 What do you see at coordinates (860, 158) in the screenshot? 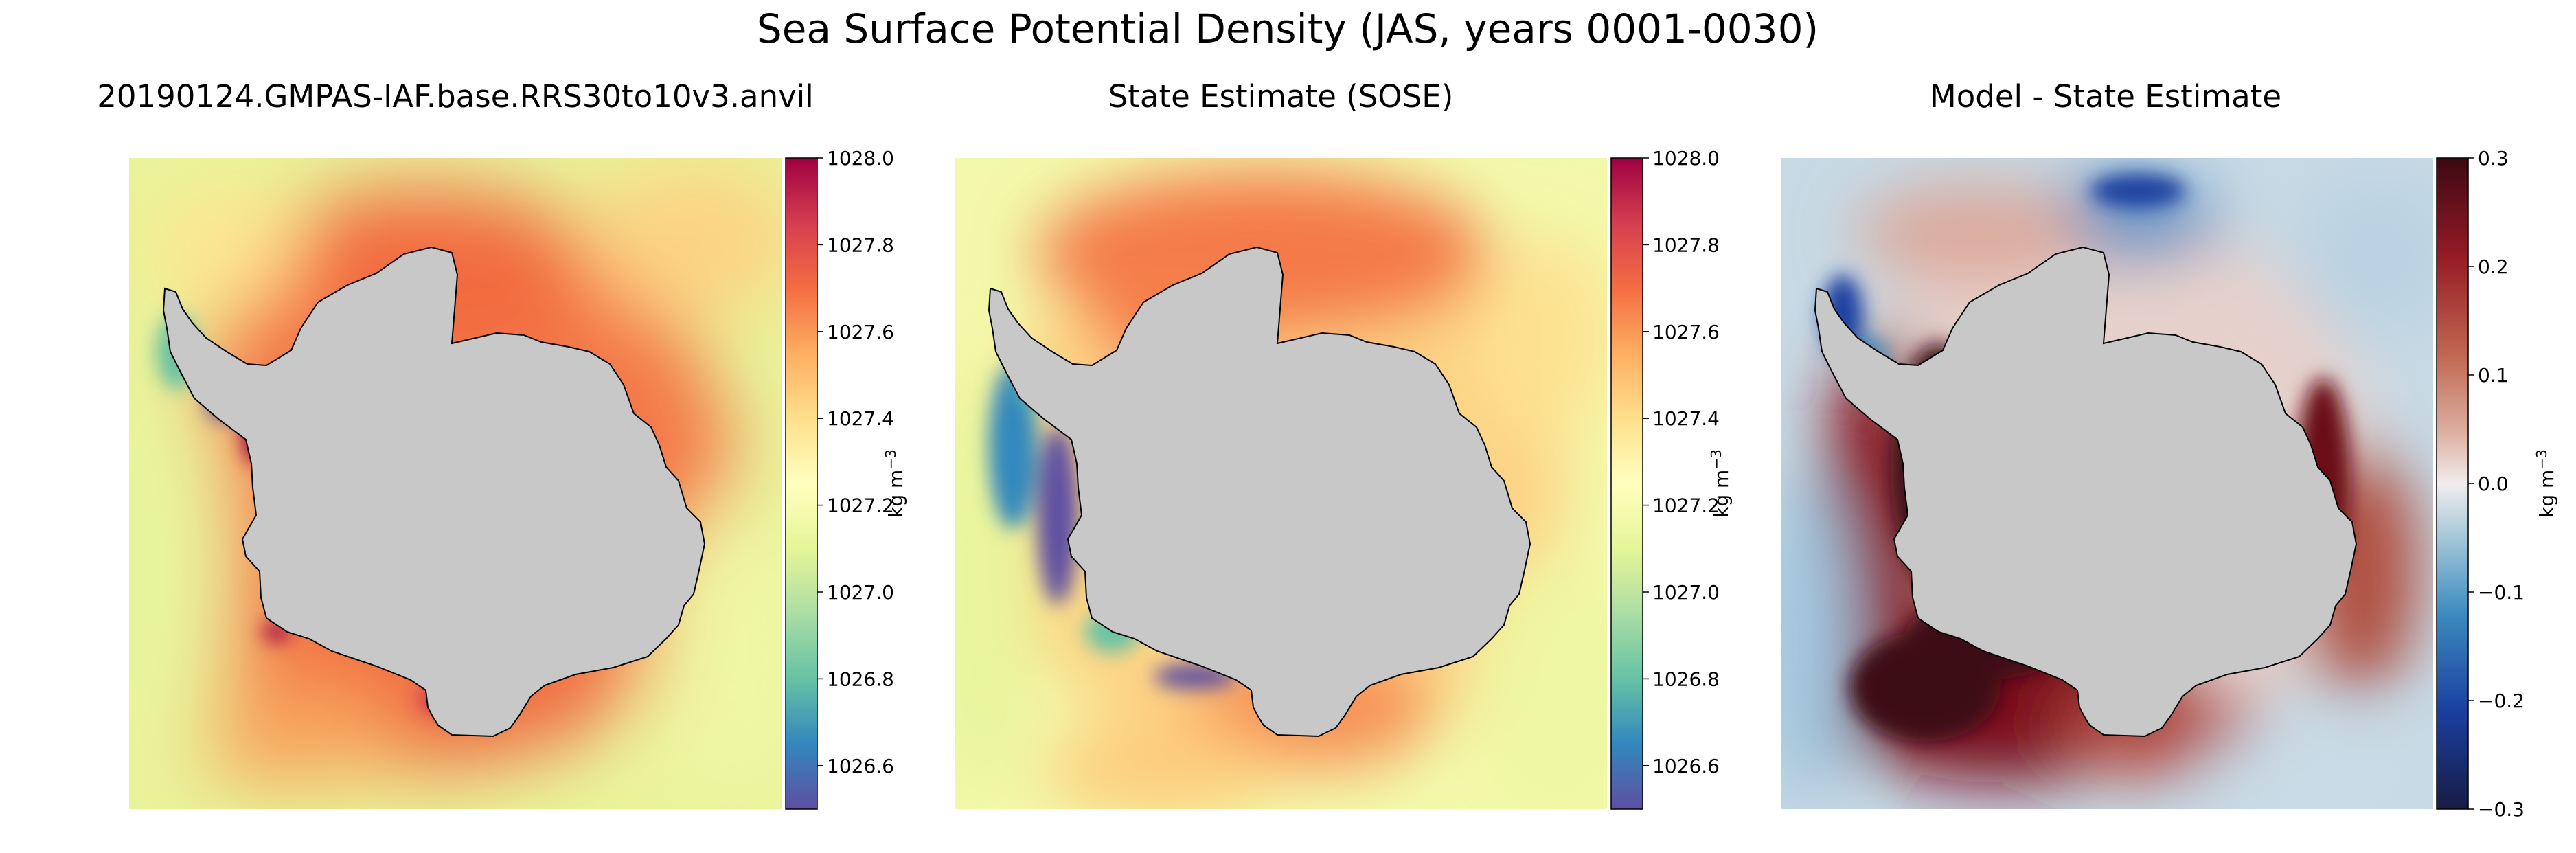
I see `colorbar-model-tick-label: 1028.0` at bounding box center [860, 158].